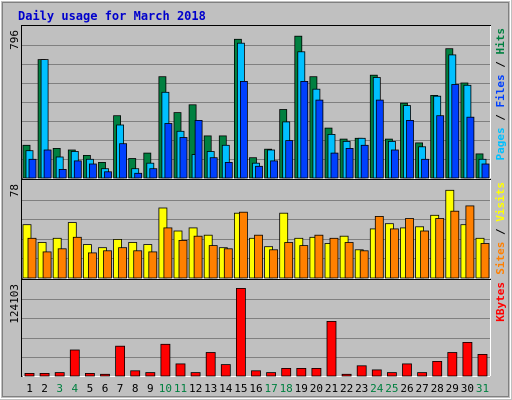 The image size is (512, 400). I want to click on x-tick-label: 3, so click(59, 388).